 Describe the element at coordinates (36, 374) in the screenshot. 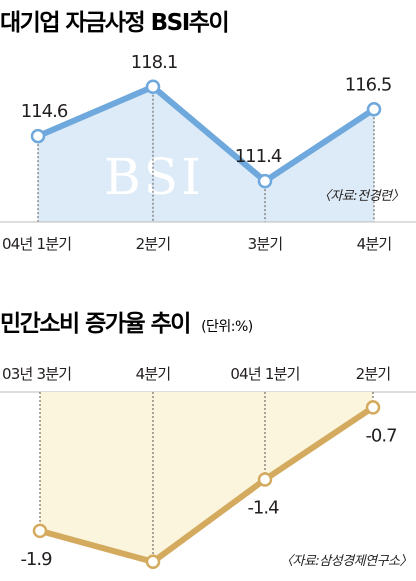

I see `consumption-tick-label: 03년 3분기` at that location.